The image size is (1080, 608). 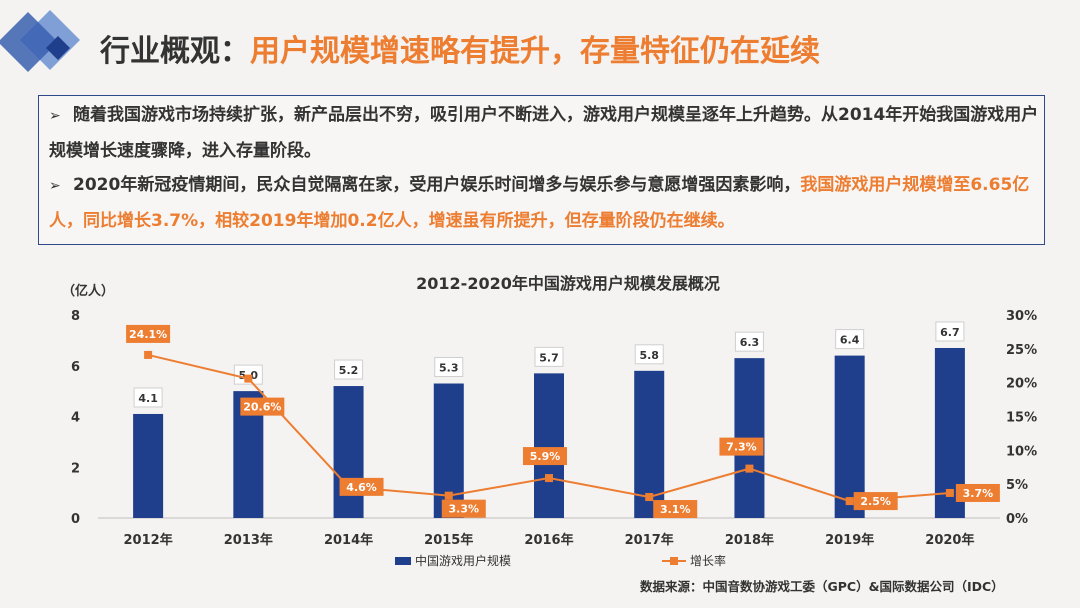 I want to click on right-axis-ticks: 0% 5% 10% 15% 20% 25% 30%, so click(x=1021, y=418).